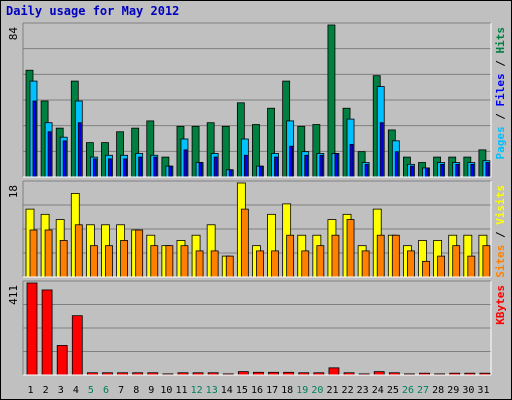 This screenshot has height=400, width=512. Describe the element at coordinates (393, 390) in the screenshot. I see `x-tick-label: 25` at that location.